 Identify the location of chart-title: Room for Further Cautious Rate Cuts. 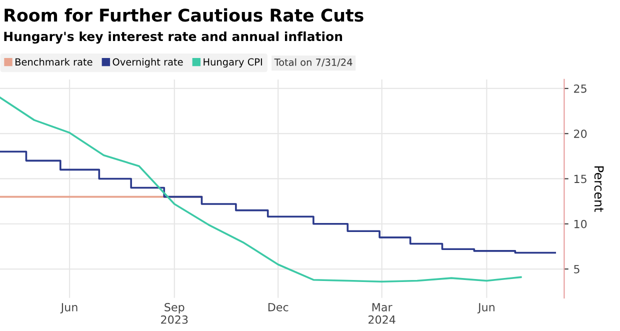
(184, 15).